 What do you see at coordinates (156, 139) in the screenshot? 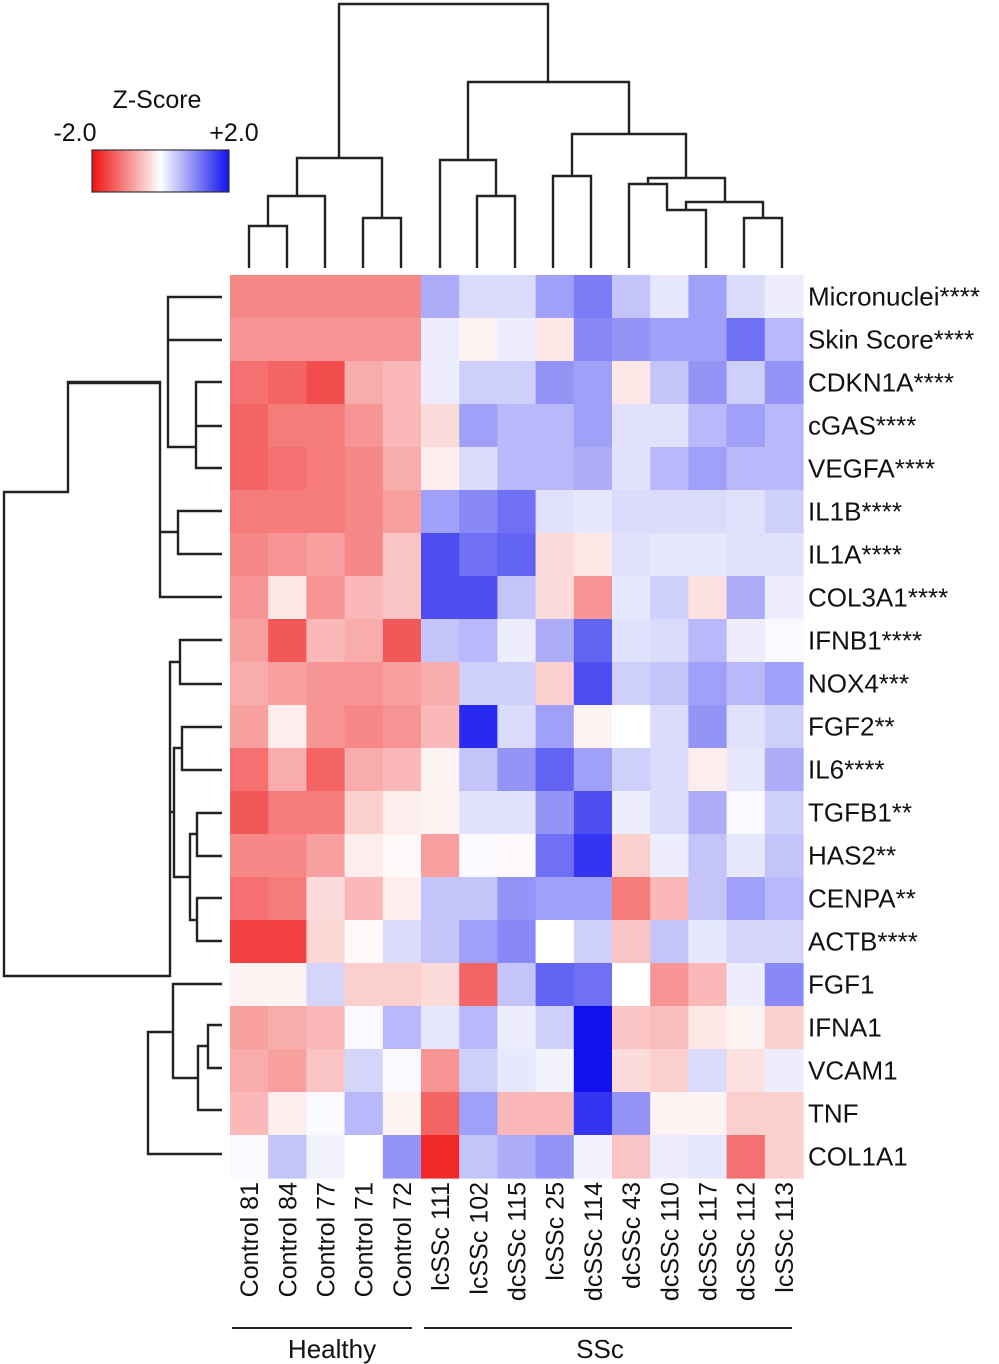
I see `zscore-legend: Z-Score -2.0 +2.0` at bounding box center [156, 139].